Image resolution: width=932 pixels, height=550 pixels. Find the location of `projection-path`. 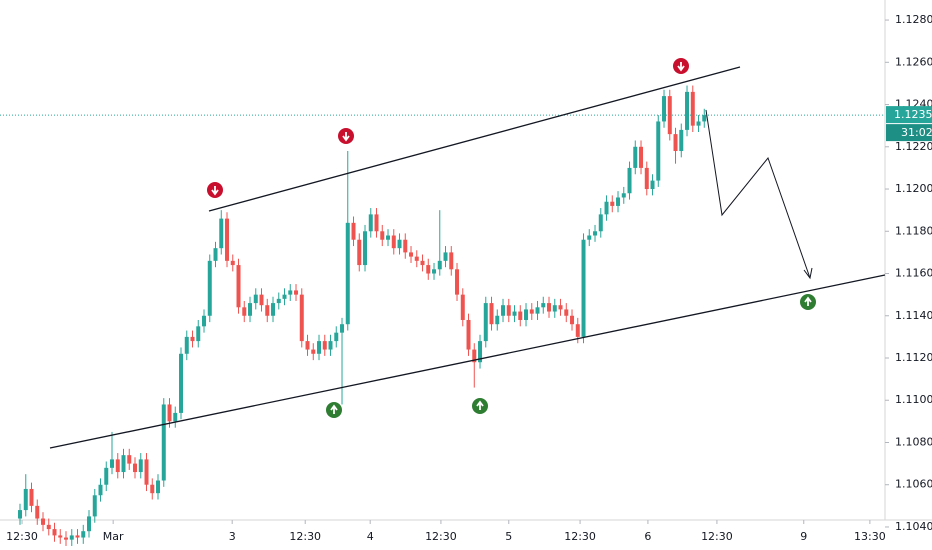

projection-path is located at coordinates (758, 194).